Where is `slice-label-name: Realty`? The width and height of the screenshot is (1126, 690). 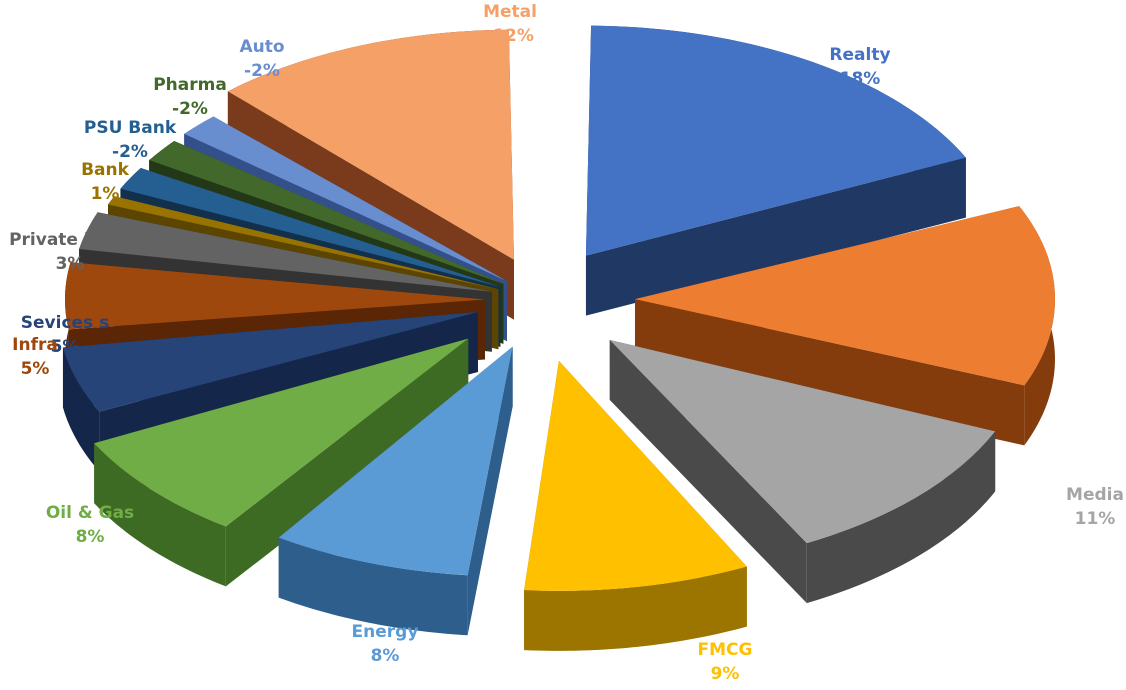
slice-label-name: Realty is located at coordinates (859, 55).